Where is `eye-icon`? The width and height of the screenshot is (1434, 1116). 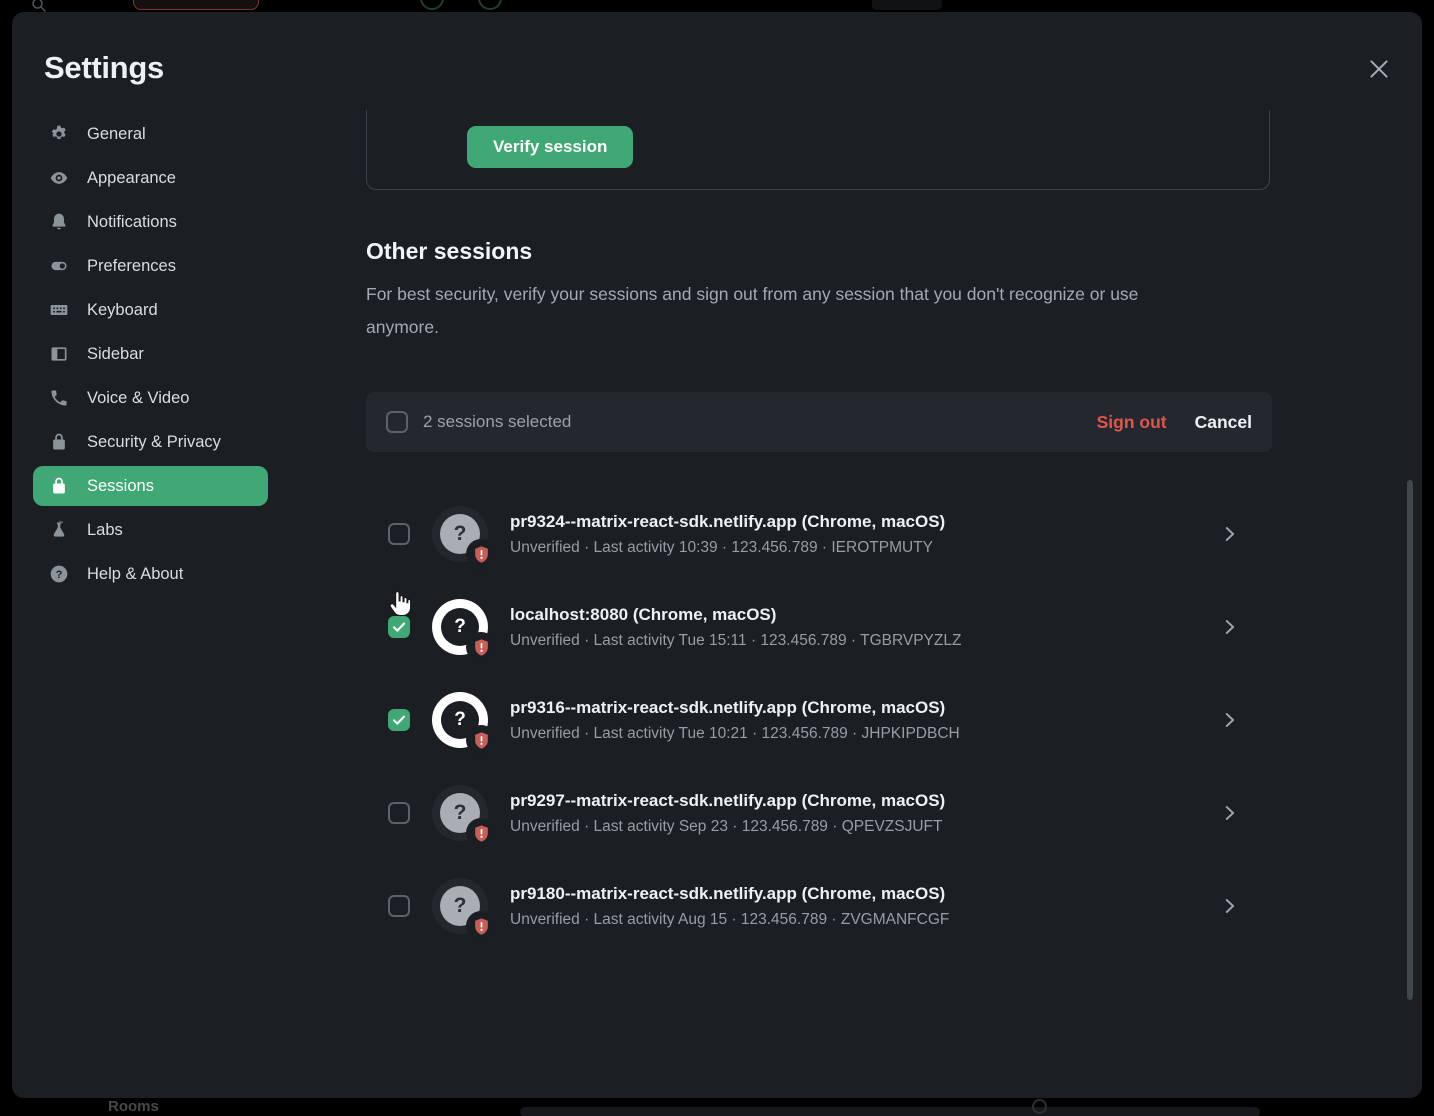 eye-icon is located at coordinates (59, 178).